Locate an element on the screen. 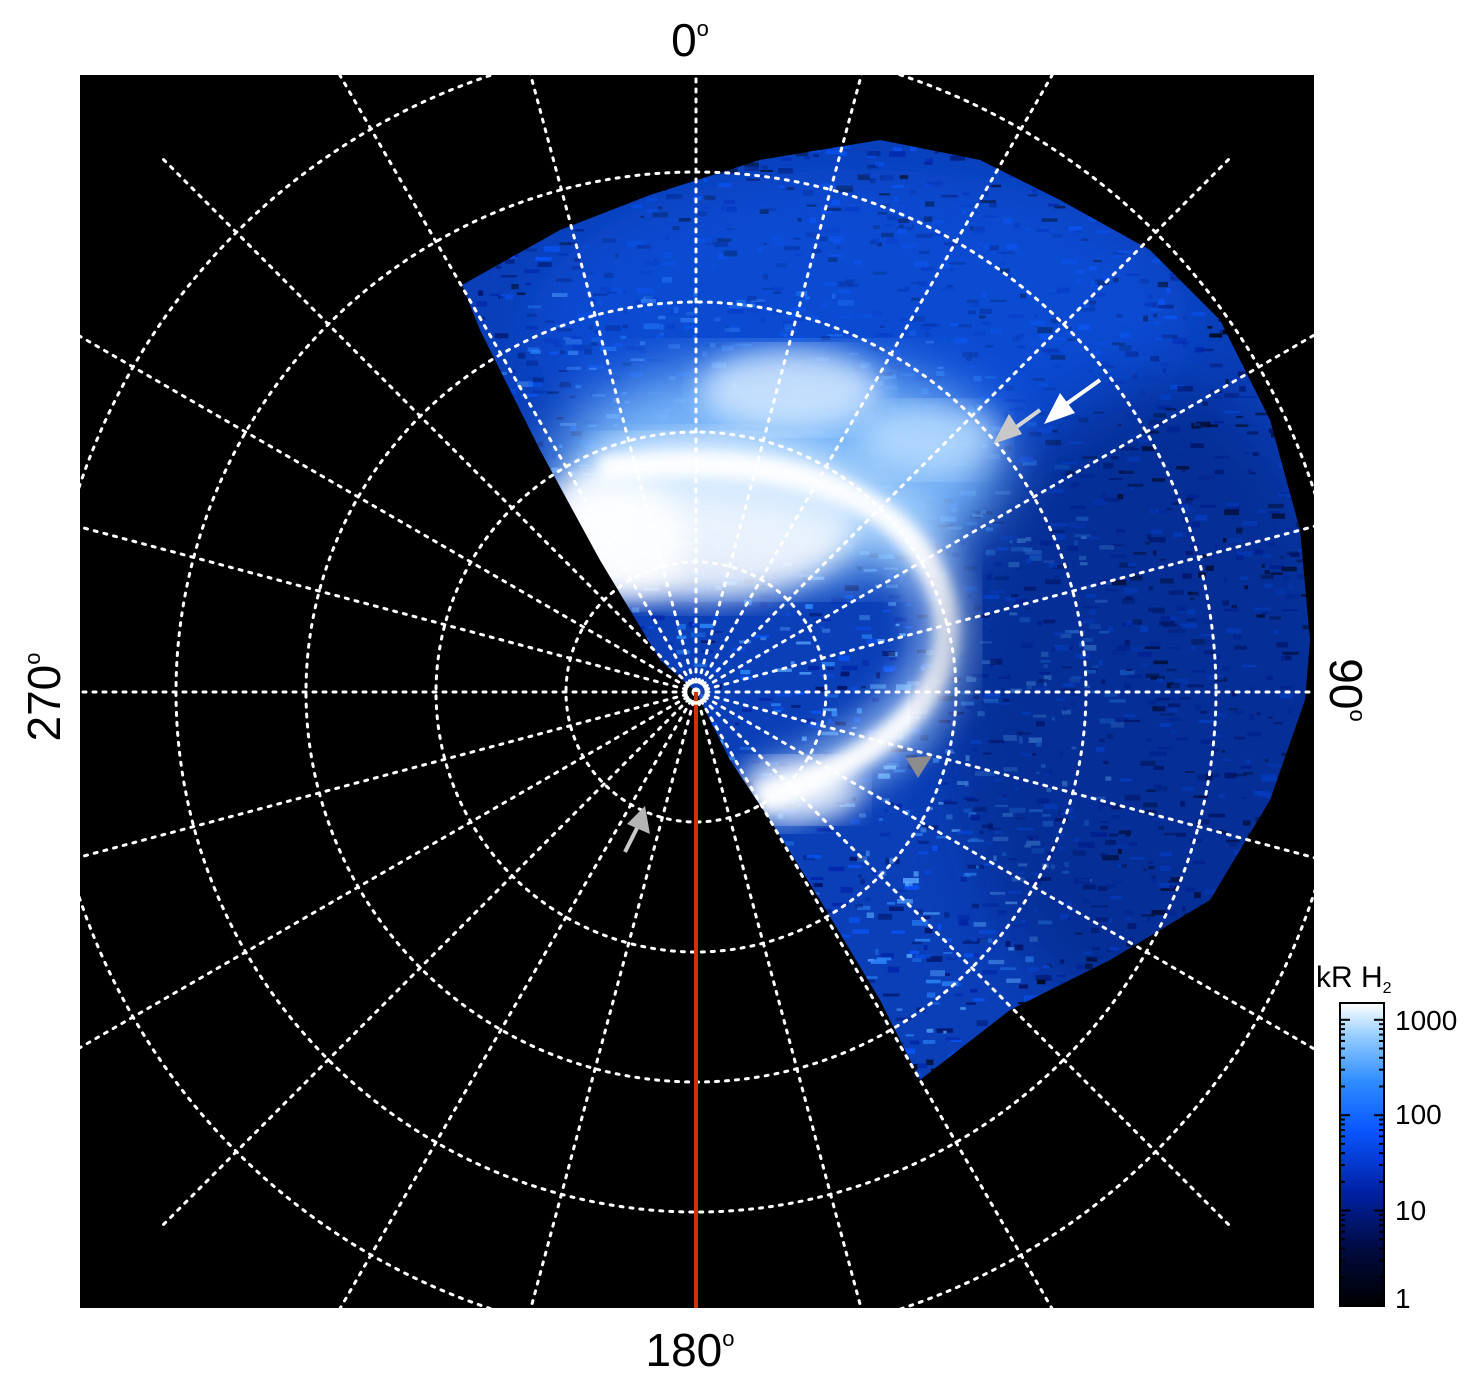 Image resolution: width=1481 pixels, height=1384 pixels. label-180-deg: 180o is located at coordinates (690, 1350).